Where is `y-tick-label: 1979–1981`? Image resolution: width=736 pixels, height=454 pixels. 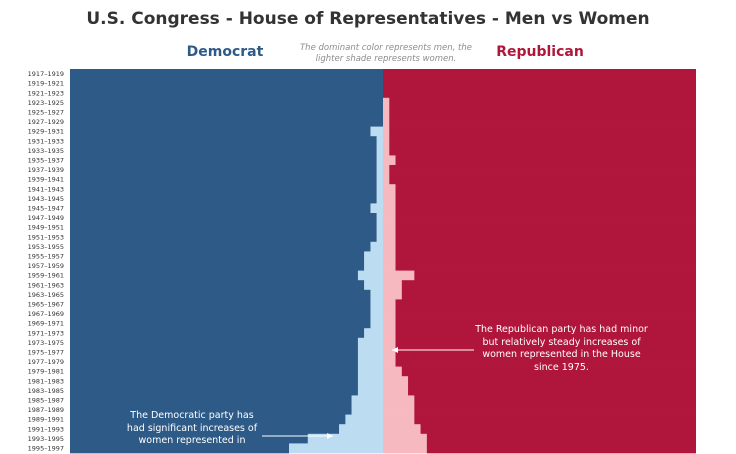
y-tick-label: 1979–1981 is located at coordinates (46, 372).